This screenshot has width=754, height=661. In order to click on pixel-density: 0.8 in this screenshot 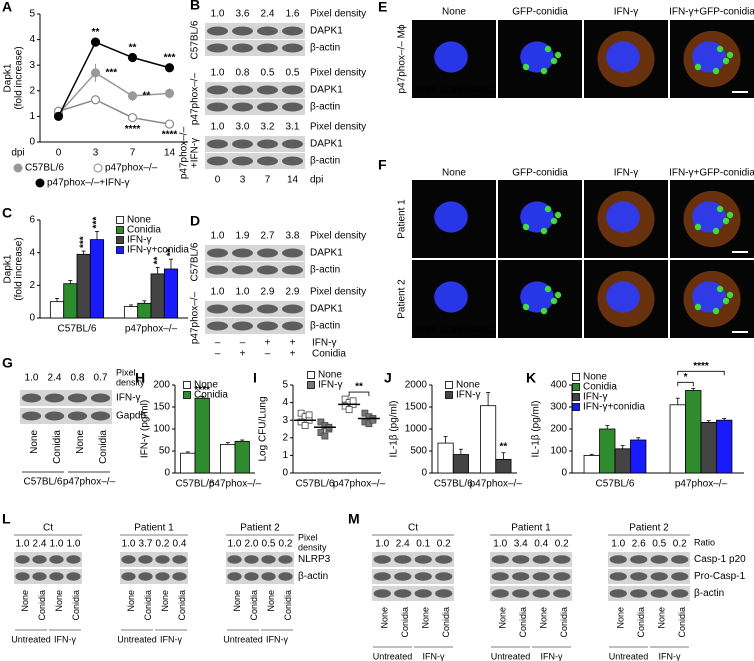, I will do `click(78, 378)`.